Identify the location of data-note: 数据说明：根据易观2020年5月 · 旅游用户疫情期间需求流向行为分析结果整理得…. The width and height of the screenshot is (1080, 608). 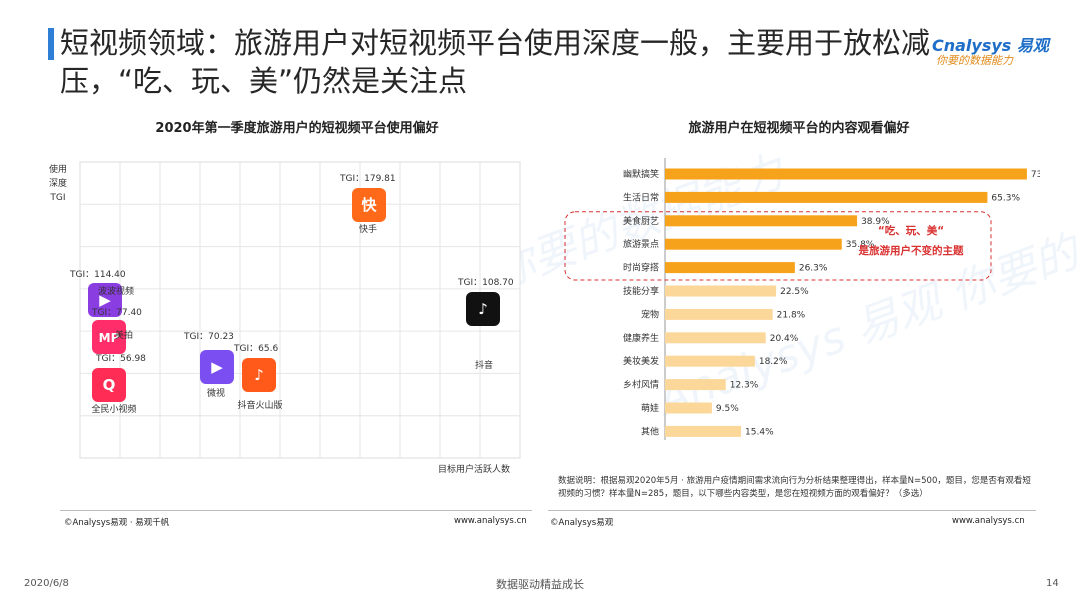
(794, 487).